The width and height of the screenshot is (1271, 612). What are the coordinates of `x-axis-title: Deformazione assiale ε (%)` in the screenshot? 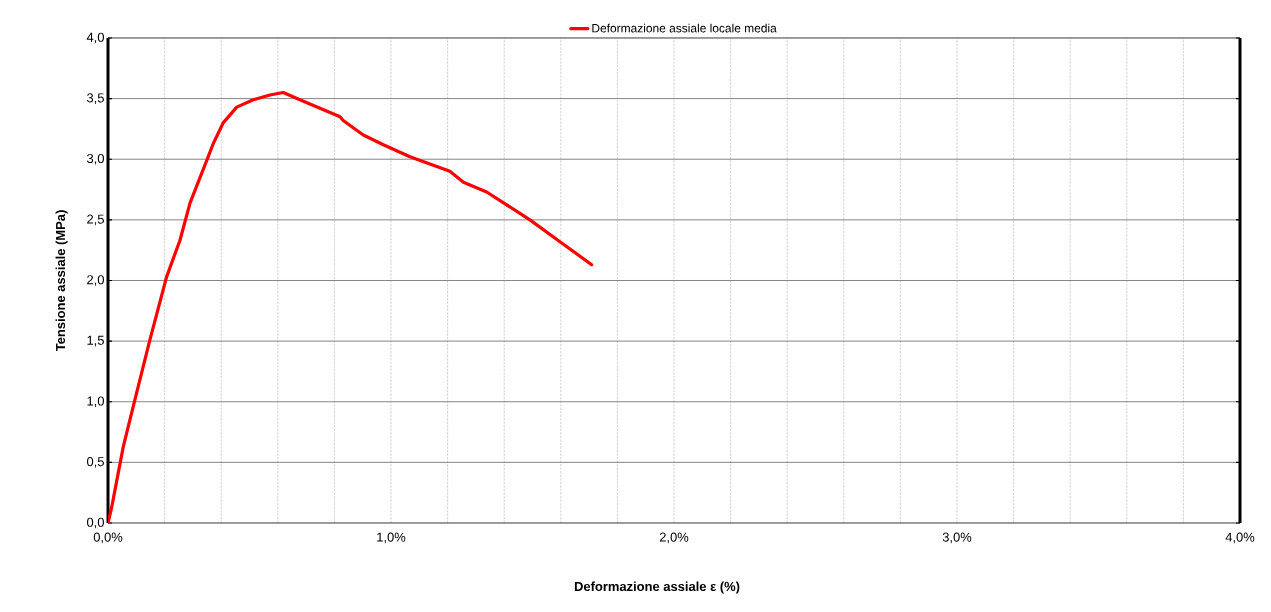 It's located at (657, 587).